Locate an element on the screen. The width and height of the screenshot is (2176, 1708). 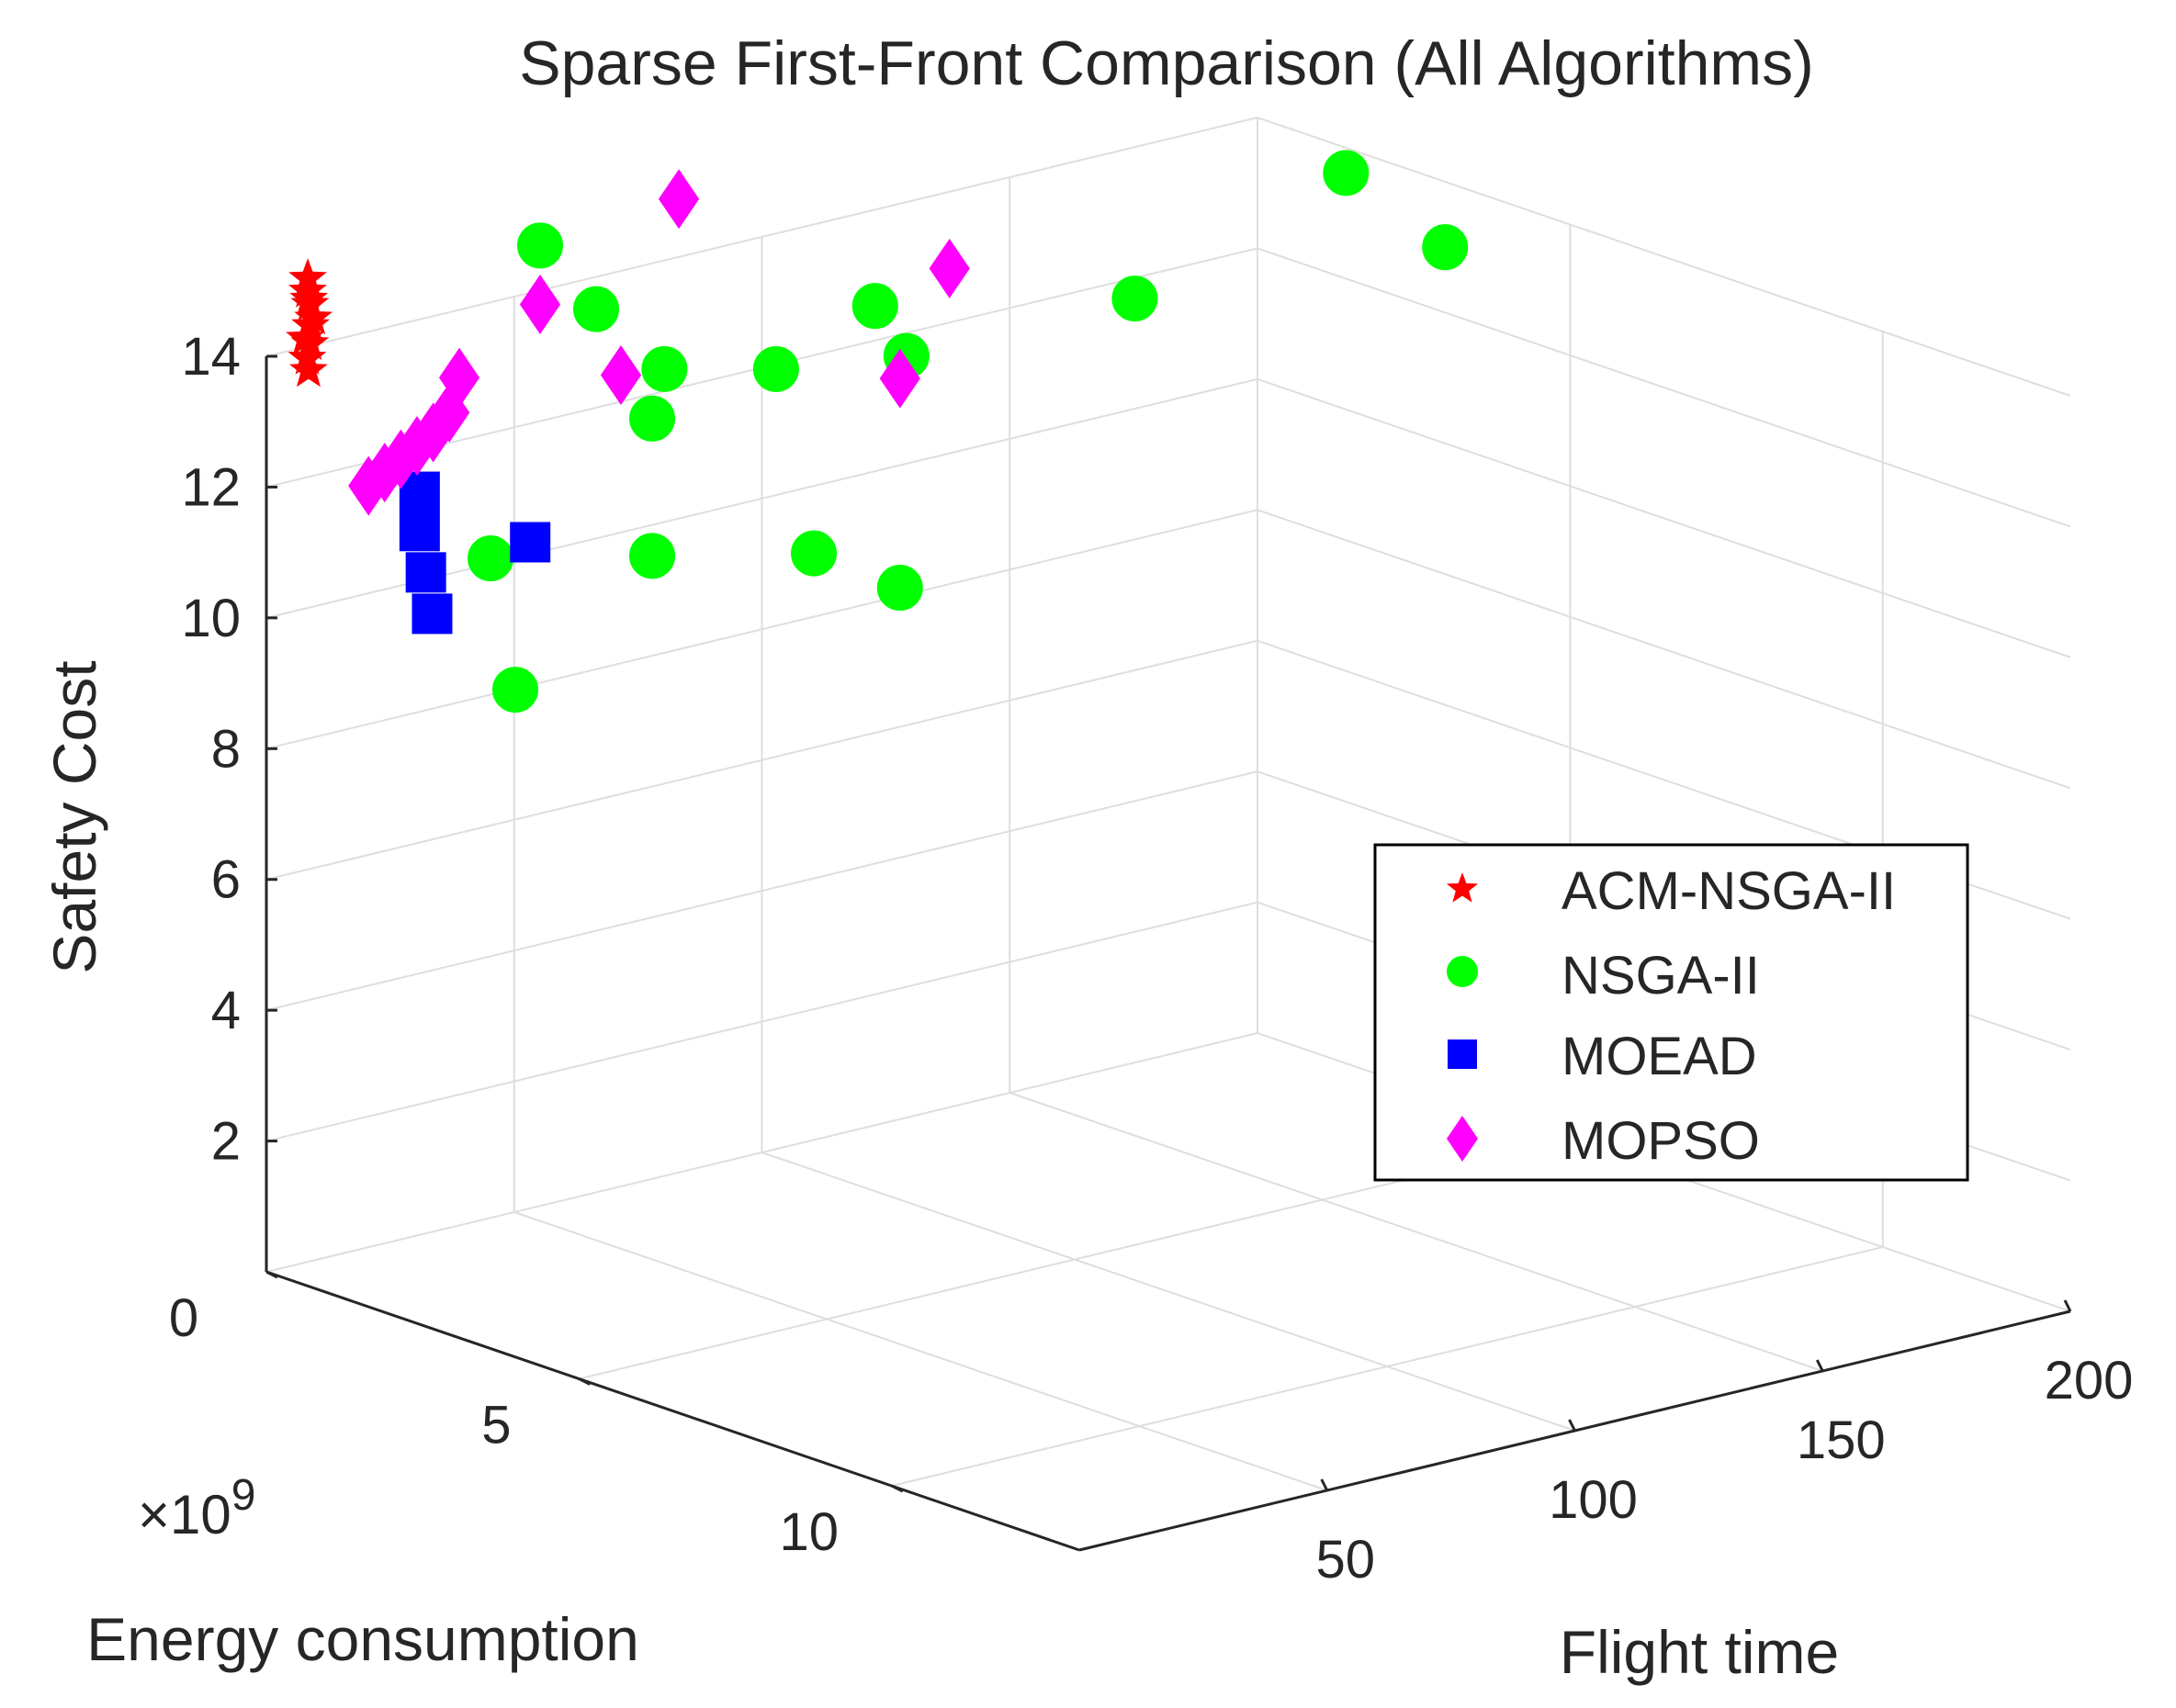
y-axis-exponent-power: 9 is located at coordinates (243, 1496).